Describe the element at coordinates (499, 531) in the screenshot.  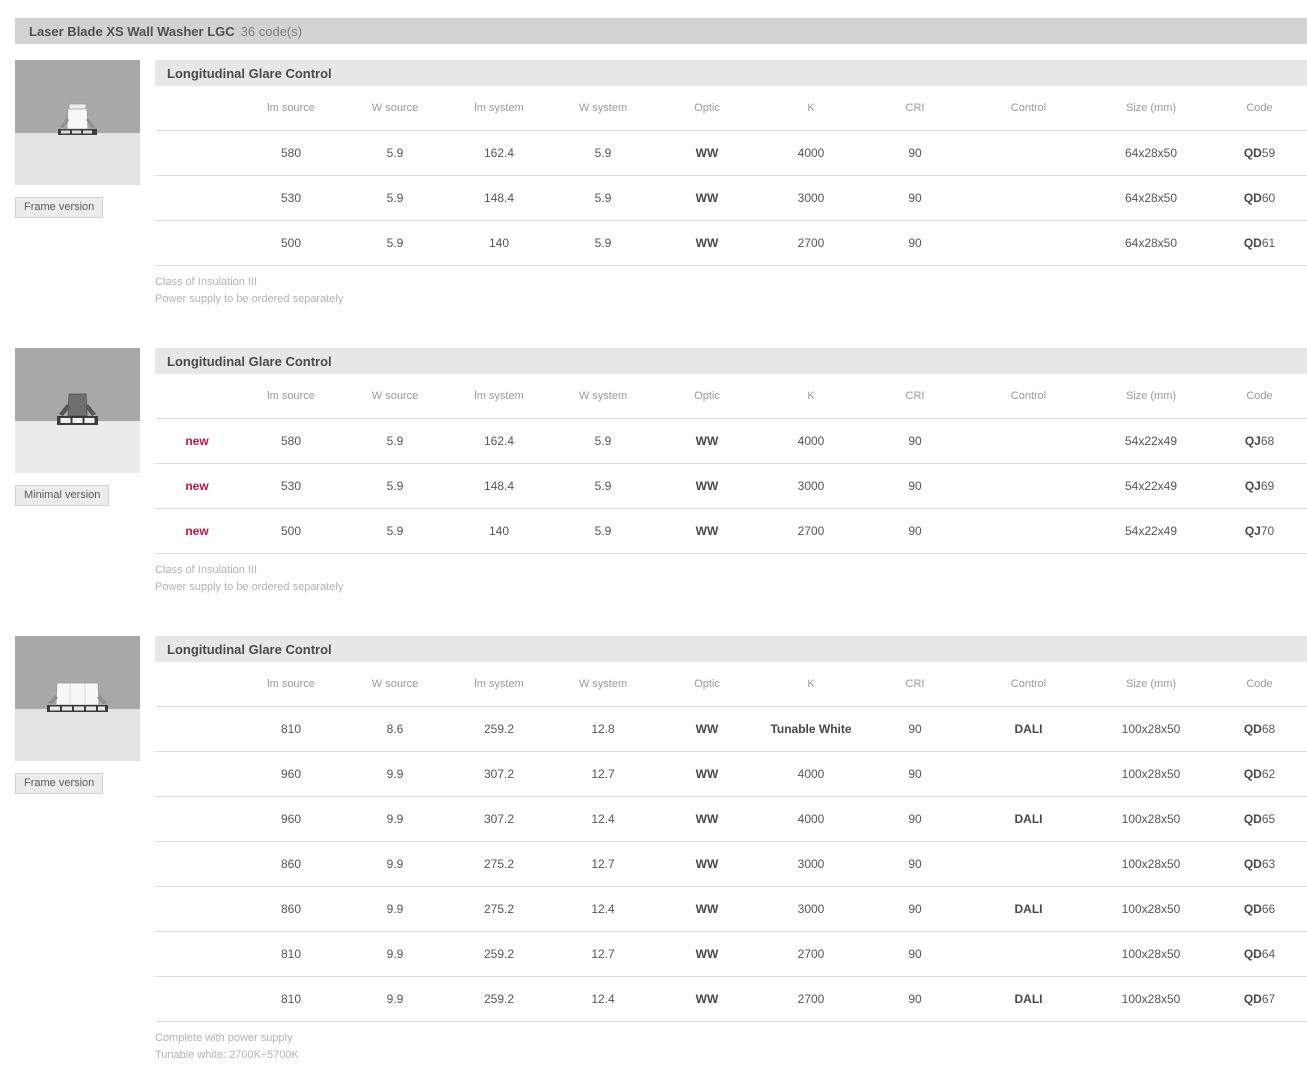
I see `cell-lm-system: 140` at that location.